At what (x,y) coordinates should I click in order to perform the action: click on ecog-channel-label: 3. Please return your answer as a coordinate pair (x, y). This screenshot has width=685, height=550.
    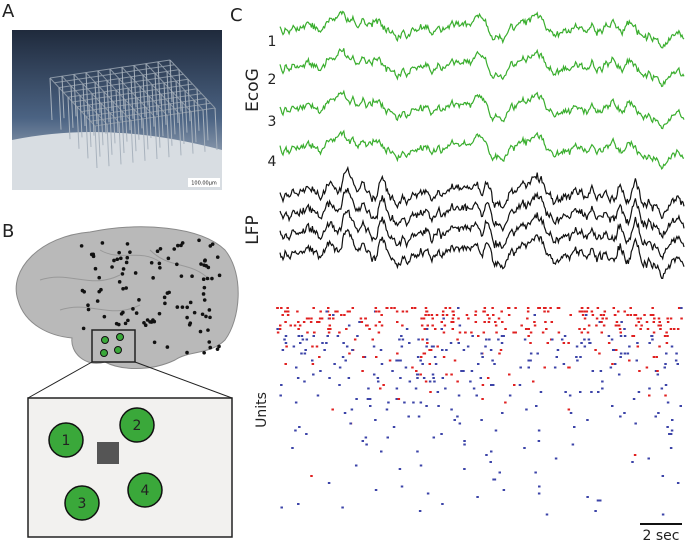
    Looking at the image, I should click on (272, 122).